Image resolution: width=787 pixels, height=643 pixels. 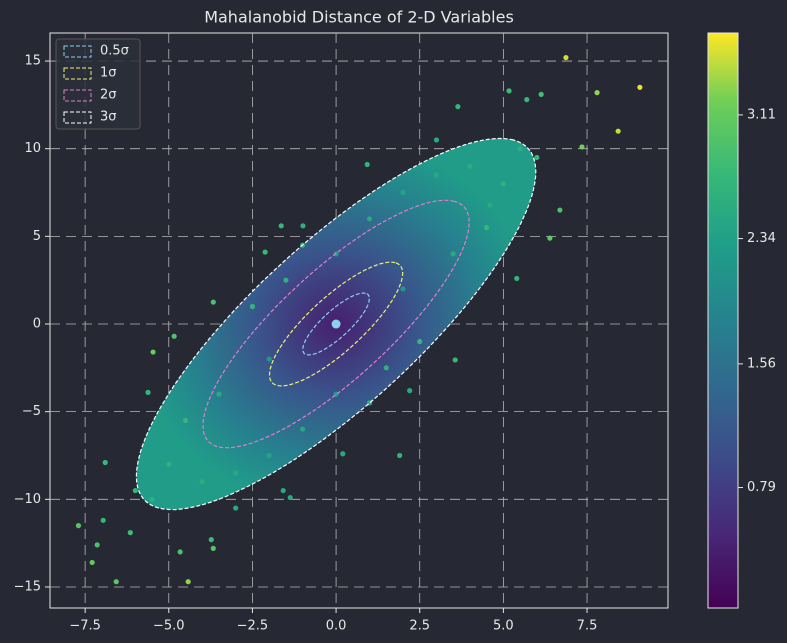 What do you see at coordinates (723, 320) in the screenshot?
I see `colorbar` at bounding box center [723, 320].